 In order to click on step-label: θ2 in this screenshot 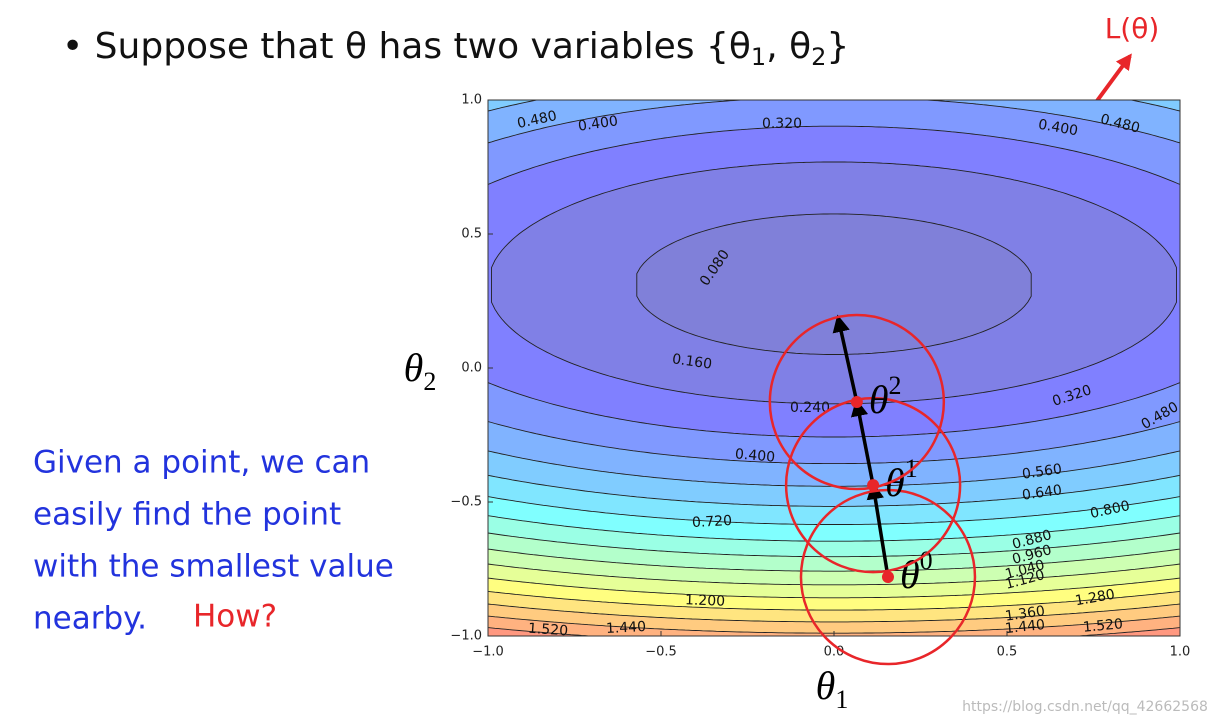, I will do `click(885, 396)`.